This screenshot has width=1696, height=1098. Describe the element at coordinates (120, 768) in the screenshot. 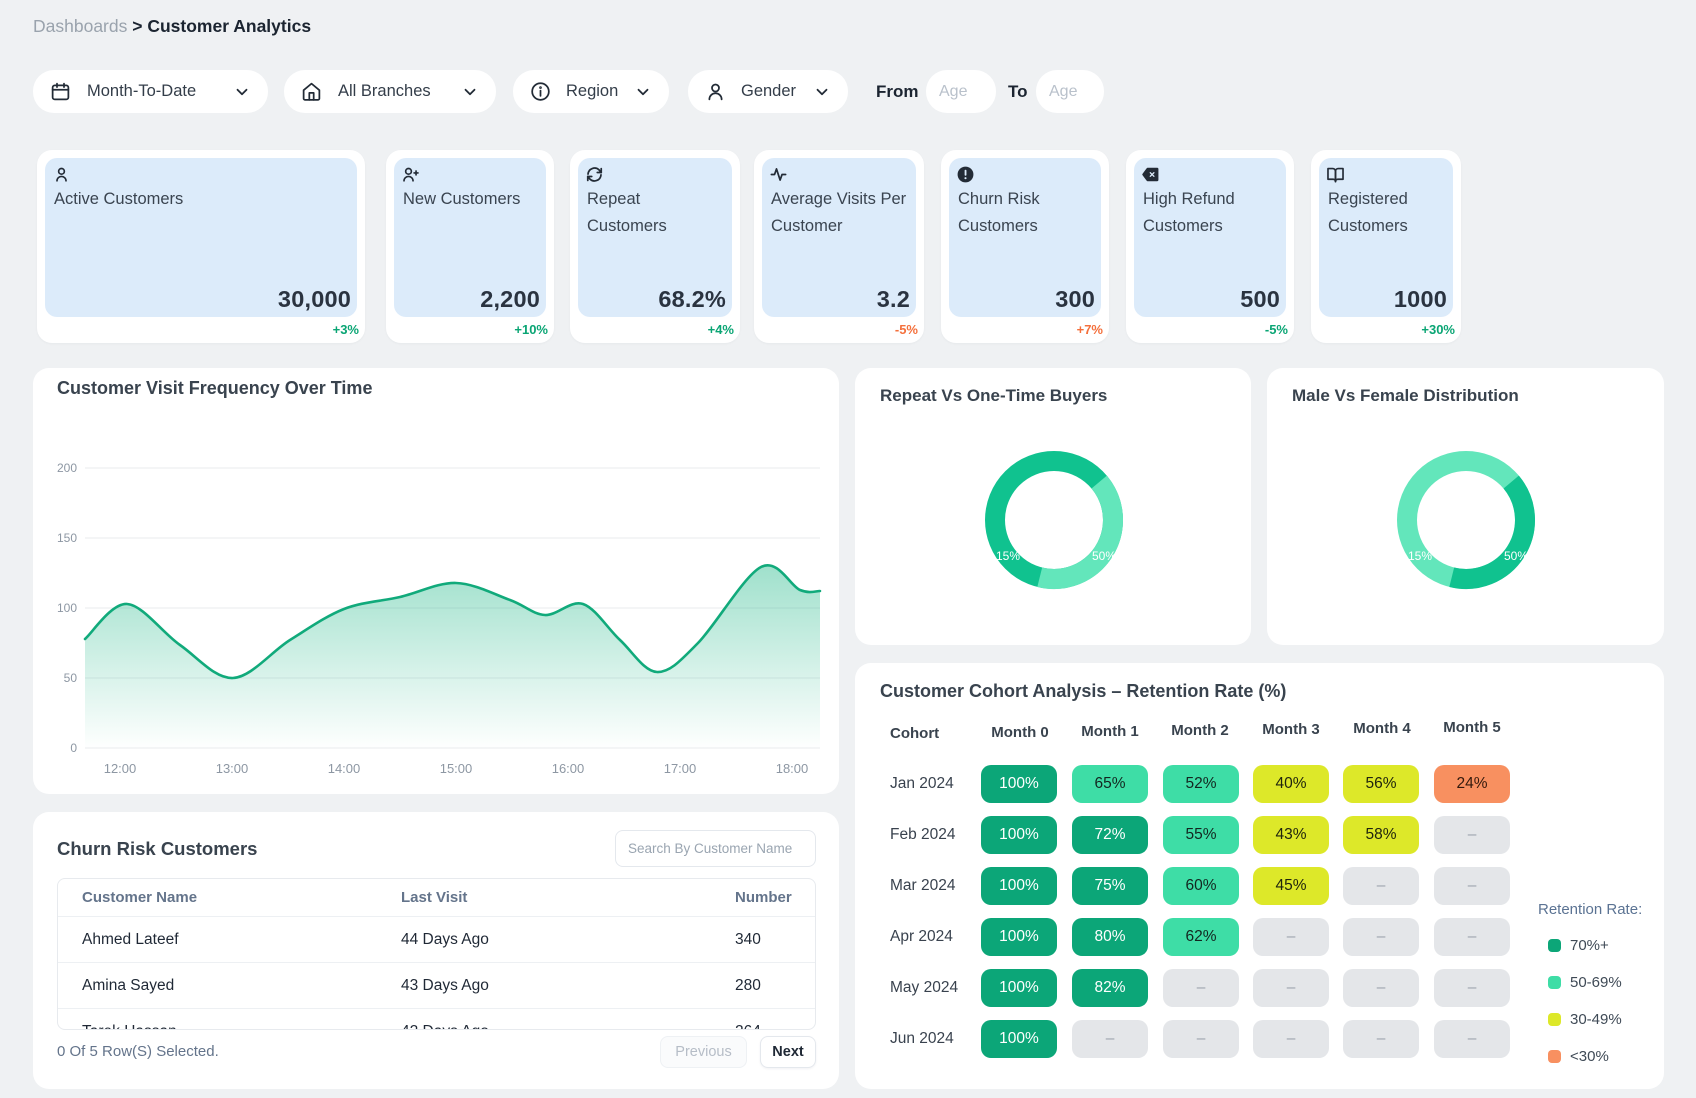

I see `svg-text: 12:00` at that location.